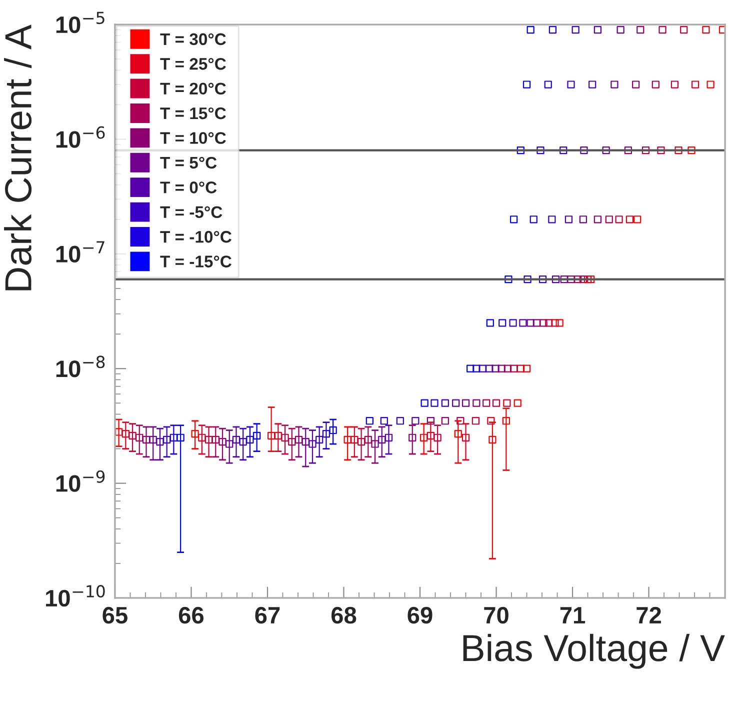 The height and width of the screenshot is (701, 749). What do you see at coordinates (115, 615) in the screenshot?
I see `x-tick-label: 65` at bounding box center [115, 615].